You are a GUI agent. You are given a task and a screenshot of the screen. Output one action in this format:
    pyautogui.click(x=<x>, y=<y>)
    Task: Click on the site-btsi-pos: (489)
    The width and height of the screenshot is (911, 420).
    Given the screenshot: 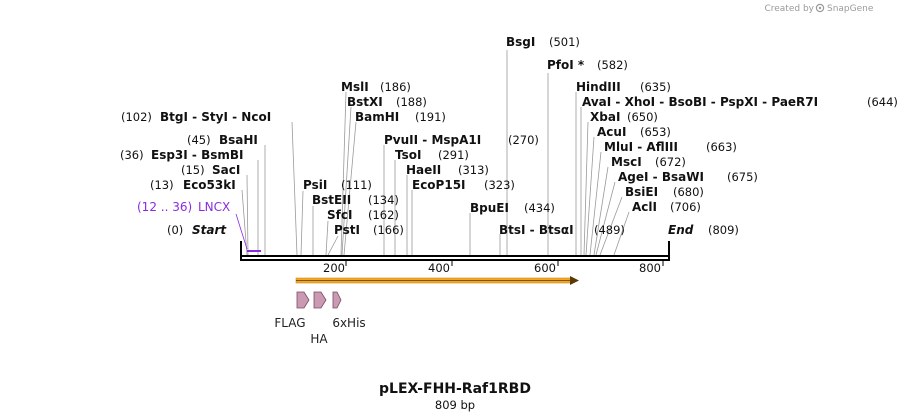 What is the action you would take?
    pyautogui.click(x=609, y=230)
    